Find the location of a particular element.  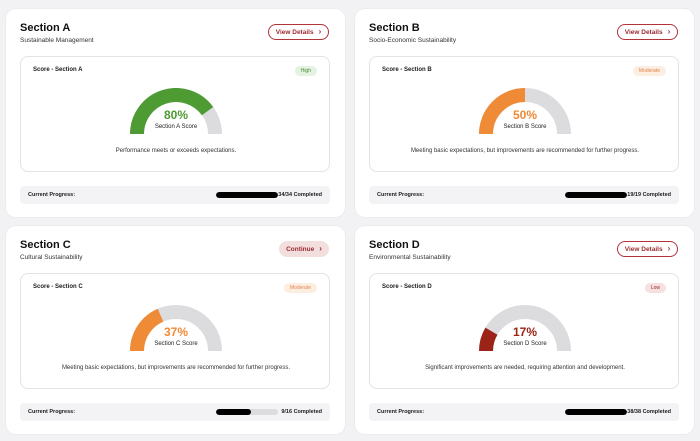

section-title: Section A is located at coordinates (45, 28).